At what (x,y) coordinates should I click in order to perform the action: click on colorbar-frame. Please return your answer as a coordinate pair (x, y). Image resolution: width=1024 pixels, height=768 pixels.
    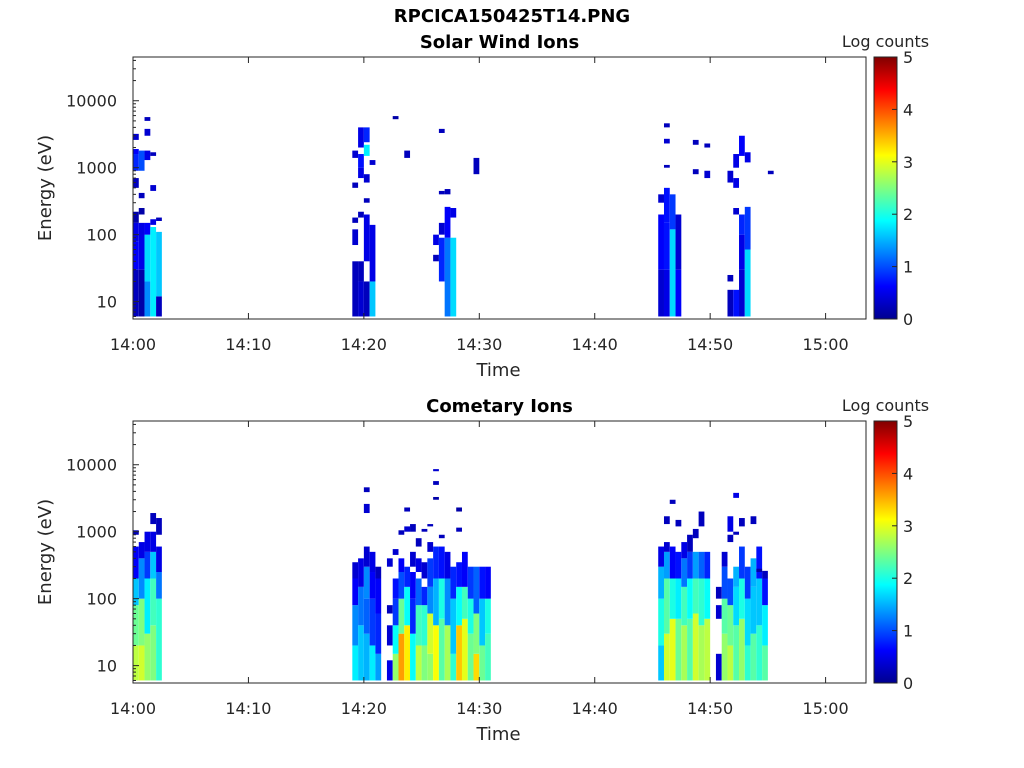
    Looking at the image, I should click on (885, 188).